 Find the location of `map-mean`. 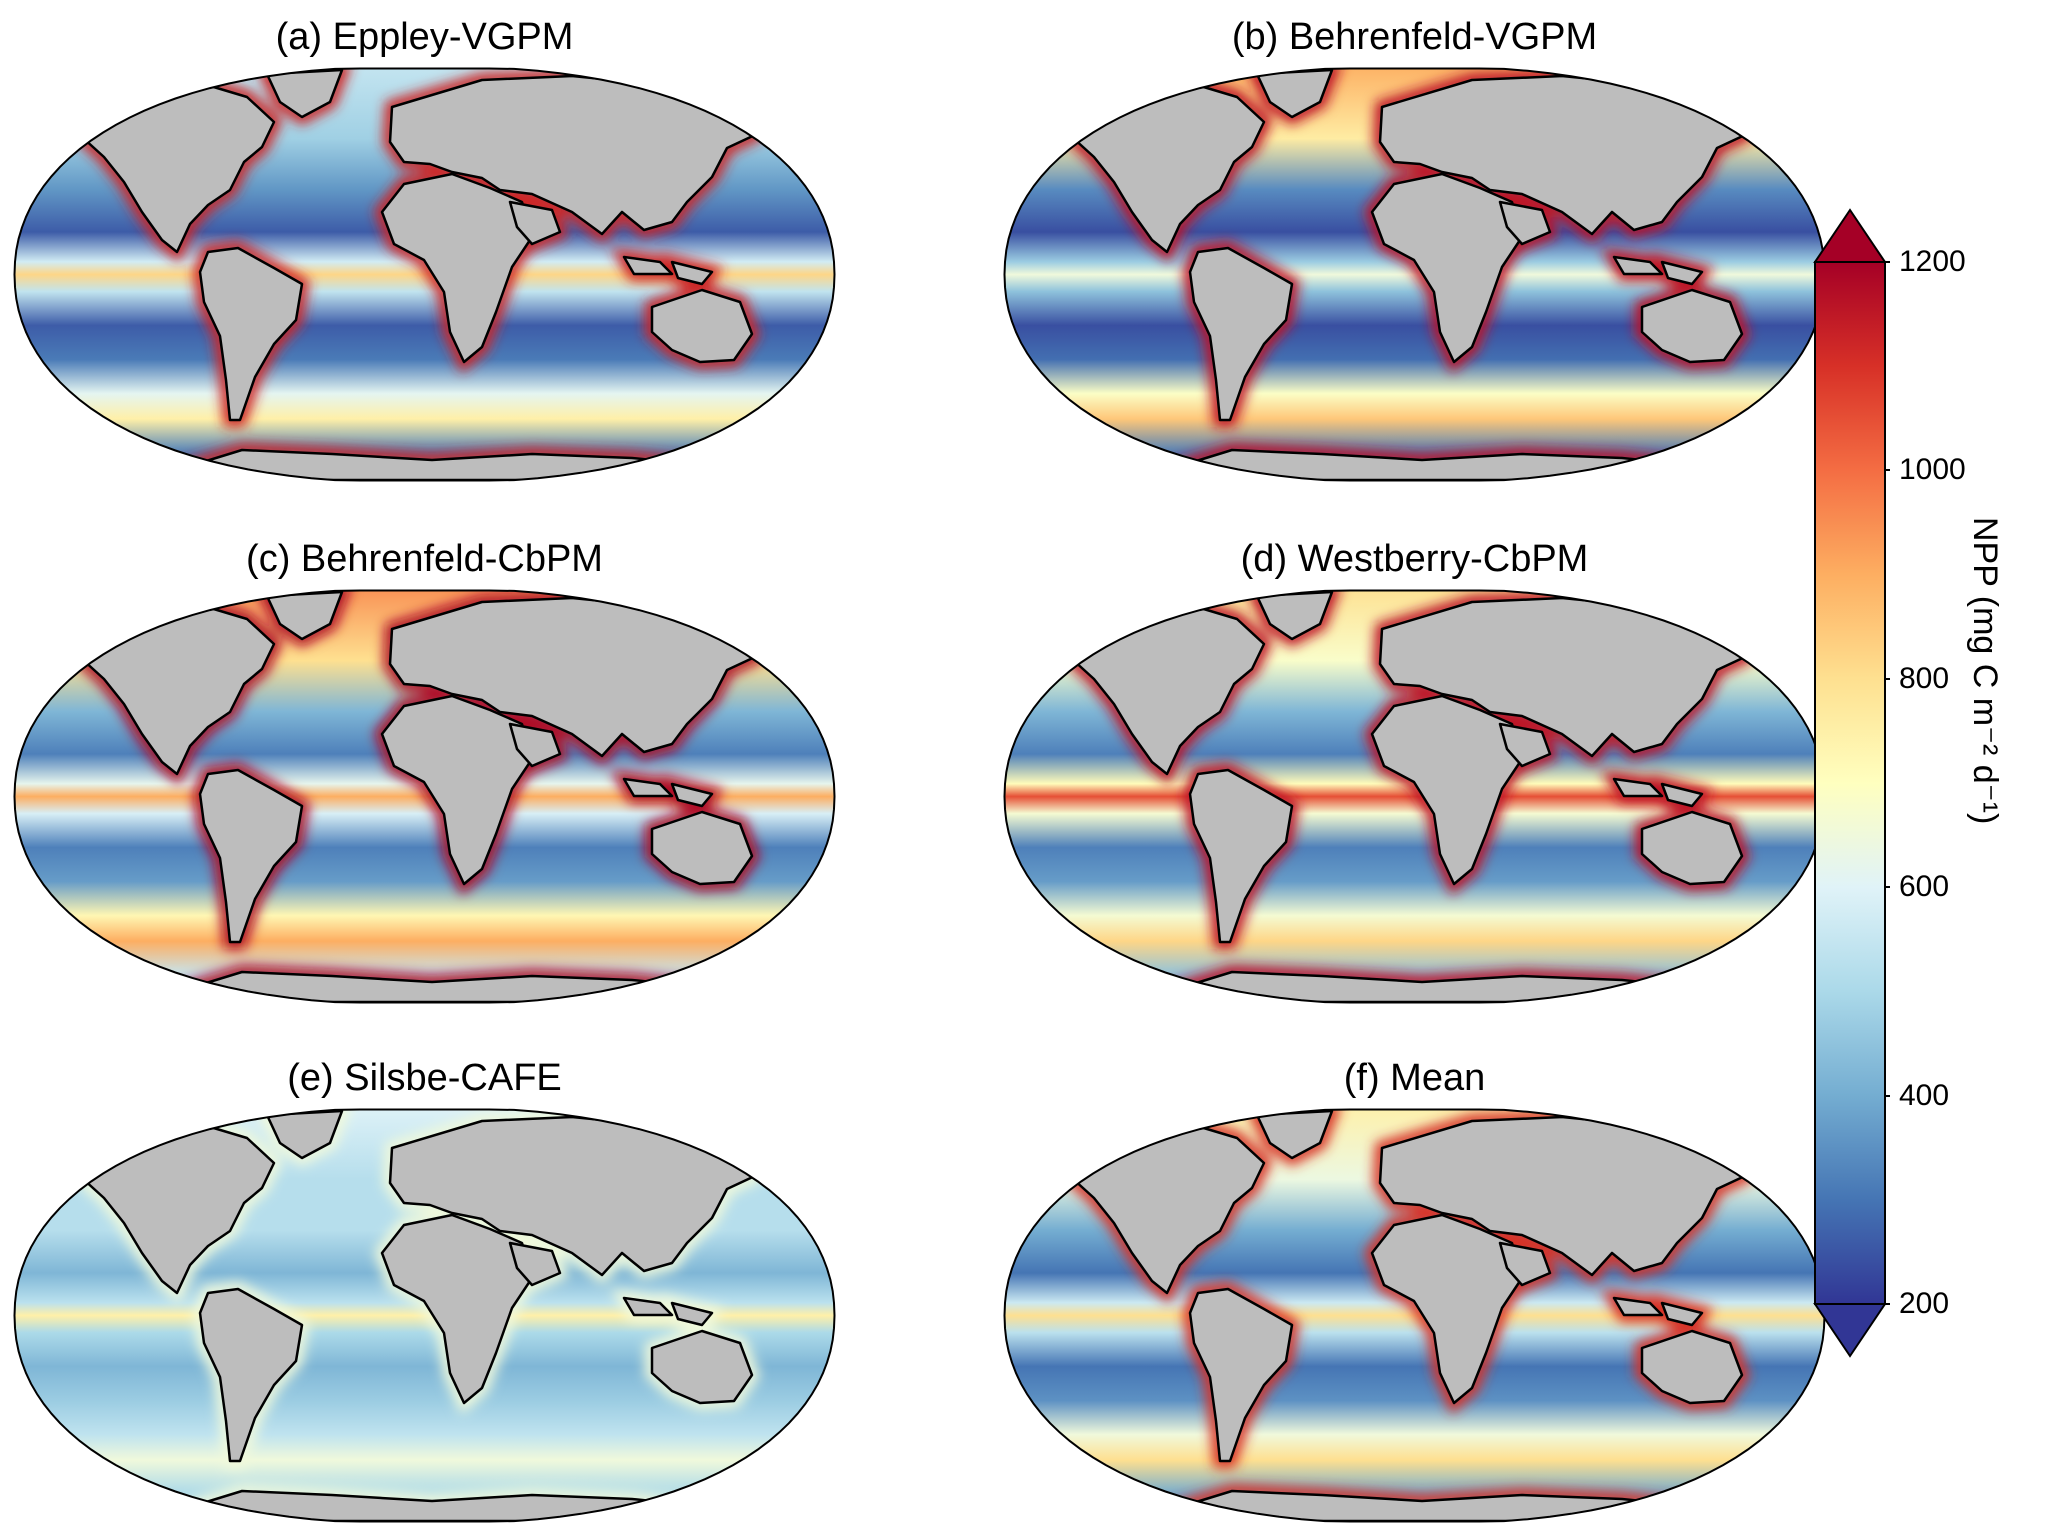

map-mean is located at coordinates (1414, 1315).